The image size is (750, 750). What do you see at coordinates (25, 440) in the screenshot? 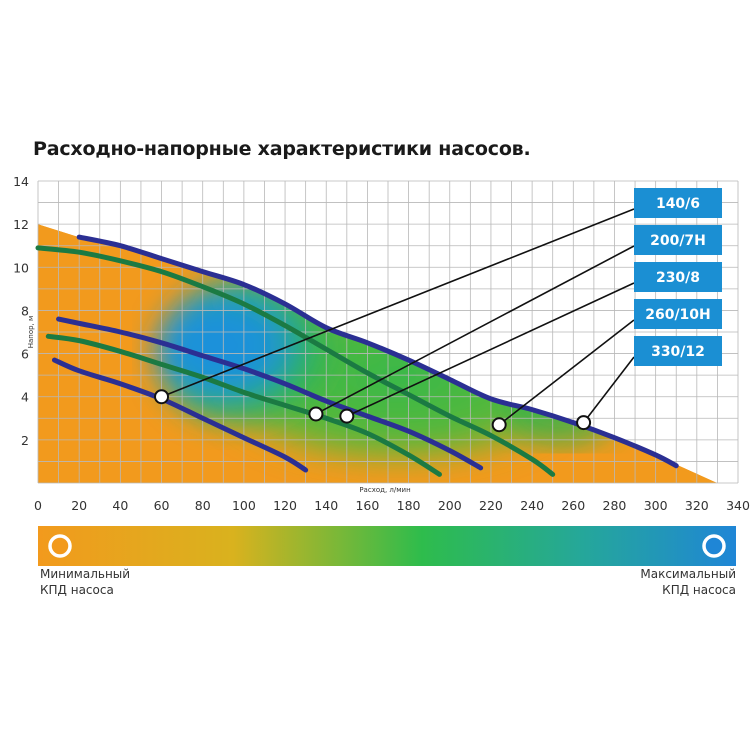
I see `y-tick-label: 2` at bounding box center [25, 440].